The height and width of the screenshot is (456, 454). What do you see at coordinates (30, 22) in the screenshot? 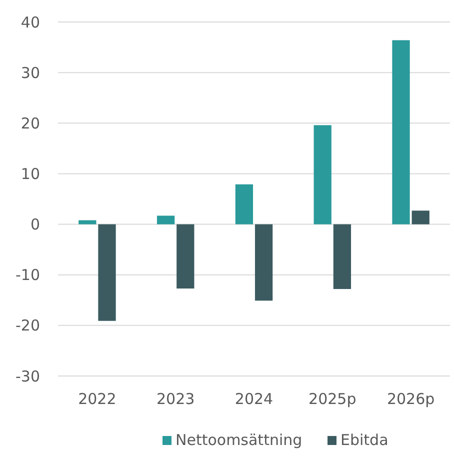
I see `y-tick-label: 40` at bounding box center [30, 22].